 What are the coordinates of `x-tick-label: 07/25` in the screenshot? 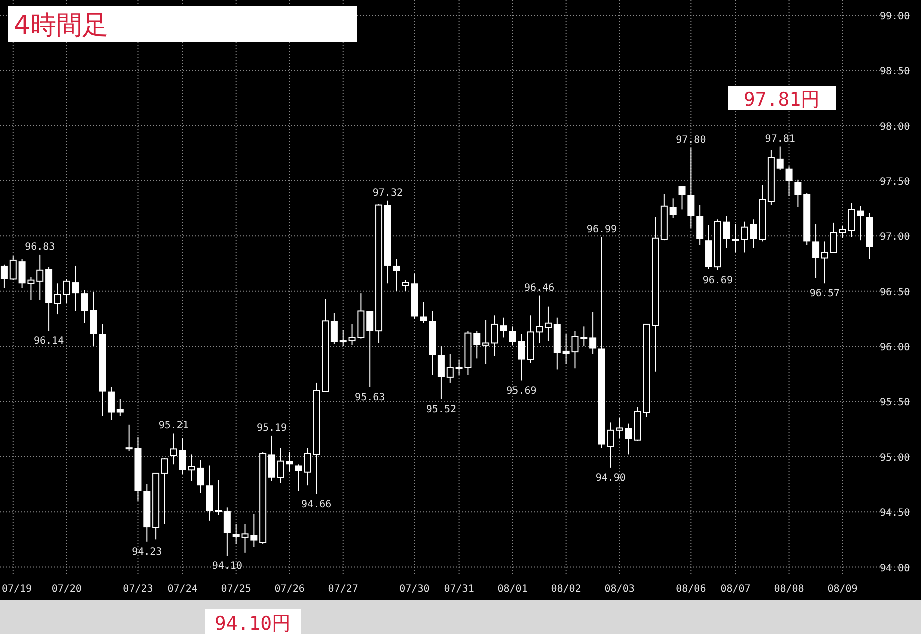 It's located at (236, 589).